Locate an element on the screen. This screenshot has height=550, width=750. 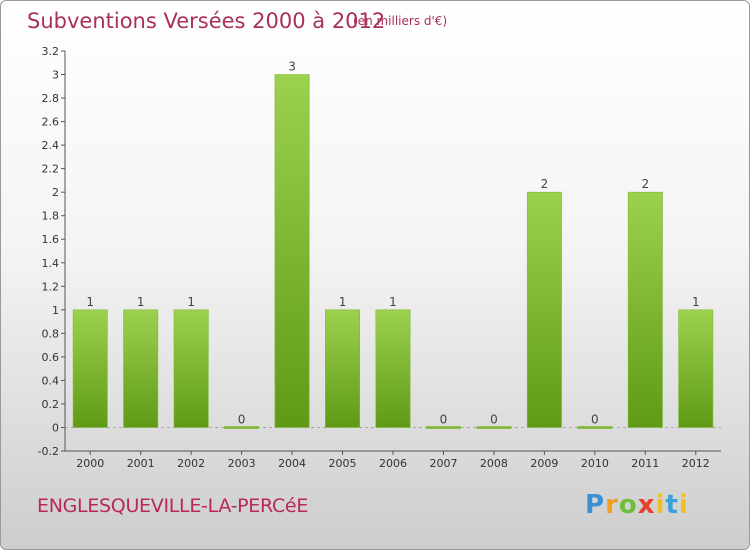
data-label-2003: 0 is located at coordinates (242, 419).